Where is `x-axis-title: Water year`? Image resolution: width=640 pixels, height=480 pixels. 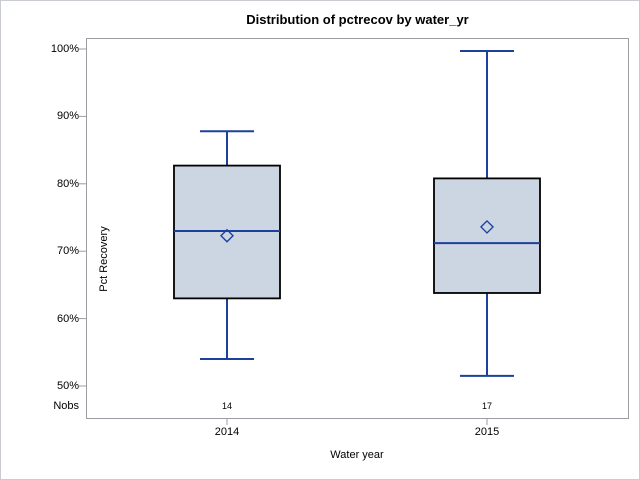
x-axis-title: Water year is located at coordinates (357, 455).